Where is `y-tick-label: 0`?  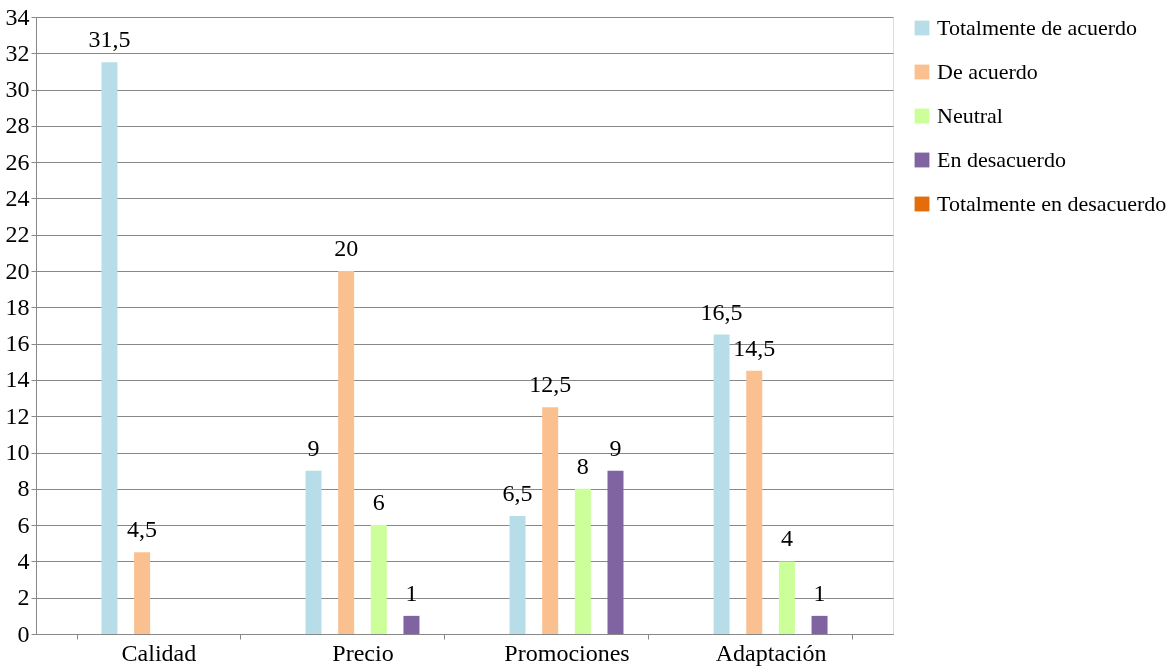
y-tick-label: 0 is located at coordinates (23, 633).